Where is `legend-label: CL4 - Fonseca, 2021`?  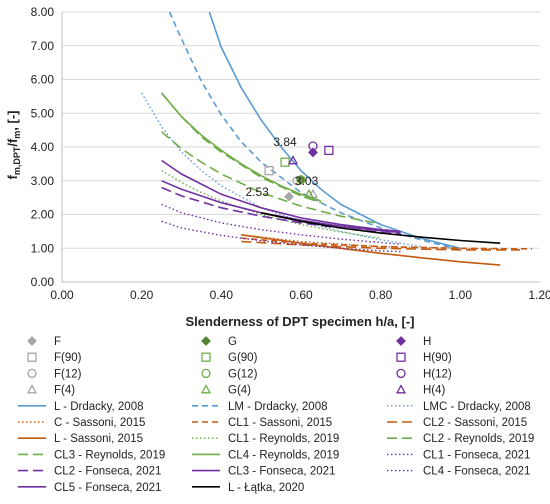 legend-label: CL4 - Fonseca, 2021 is located at coordinates (476, 472).